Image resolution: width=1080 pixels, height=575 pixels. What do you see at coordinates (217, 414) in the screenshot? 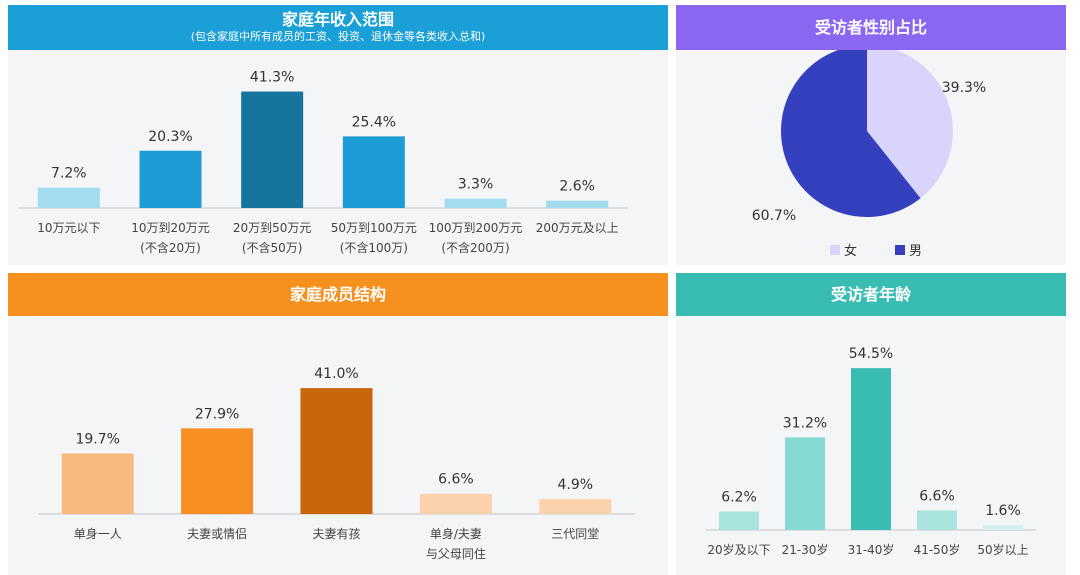
I see `data-label: 27.9%` at bounding box center [217, 414].